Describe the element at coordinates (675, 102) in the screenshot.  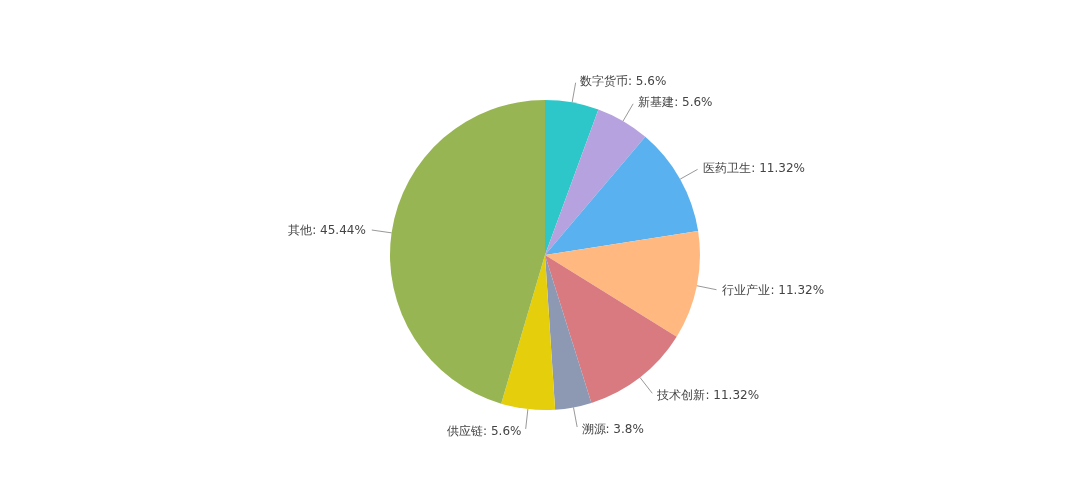
I see `slice-label: 新基建: 5.6%` at that location.